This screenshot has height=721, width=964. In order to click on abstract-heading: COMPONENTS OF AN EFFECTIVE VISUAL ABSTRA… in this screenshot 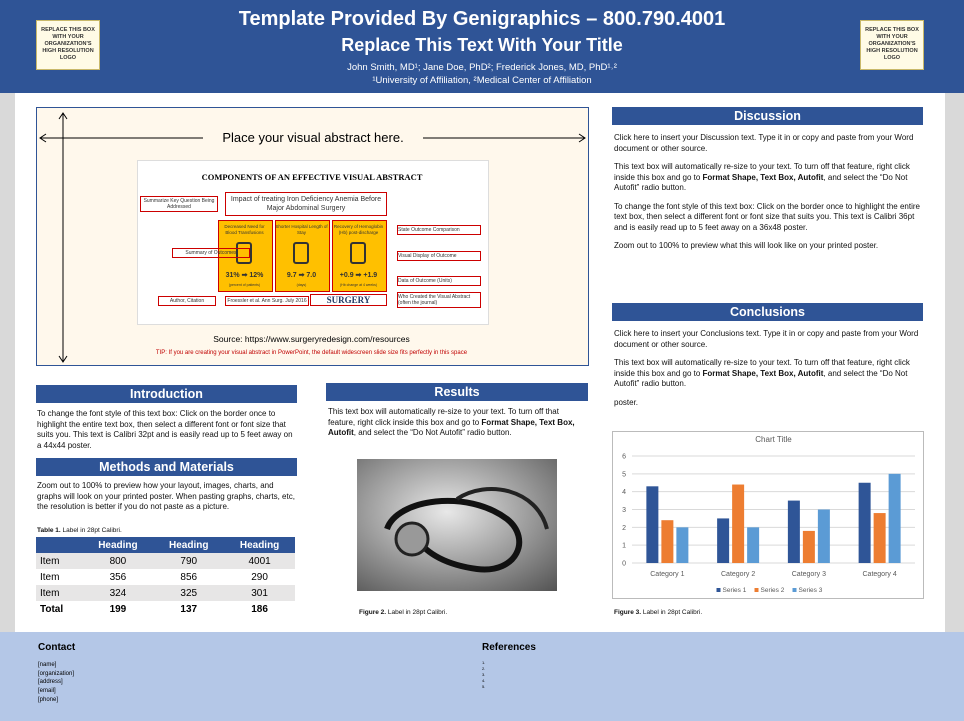, I will do `click(312, 177)`.